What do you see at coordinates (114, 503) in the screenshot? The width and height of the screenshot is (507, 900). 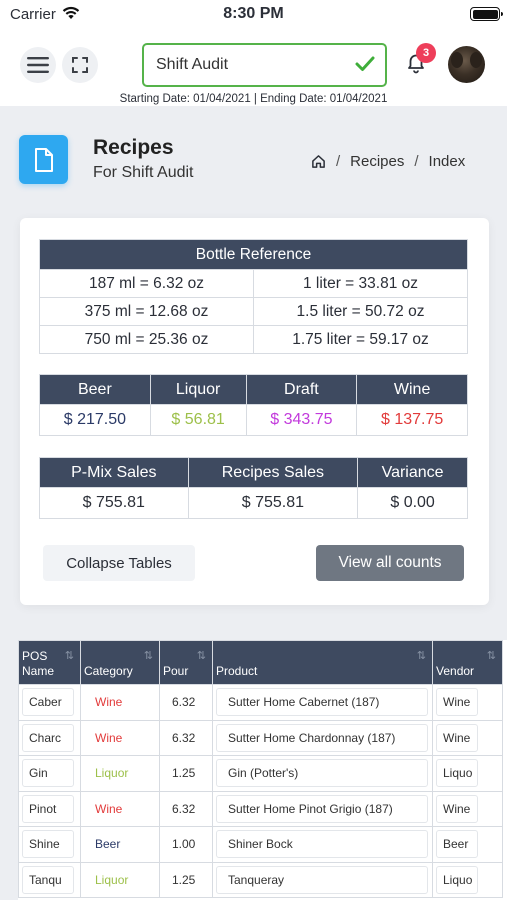 I see `pmix-sales-value: $ 755.81` at bounding box center [114, 503].